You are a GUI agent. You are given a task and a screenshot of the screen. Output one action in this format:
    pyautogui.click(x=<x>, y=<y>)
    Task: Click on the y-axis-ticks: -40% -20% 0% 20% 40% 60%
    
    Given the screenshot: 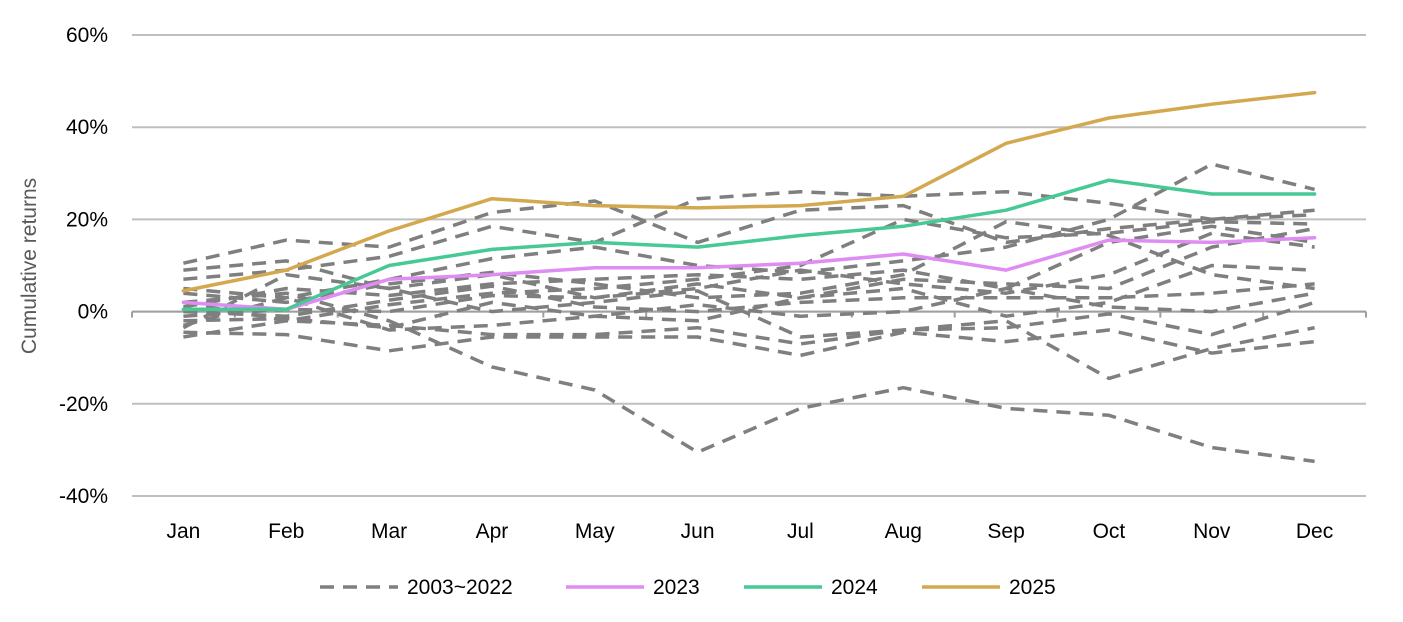 What is the action you would take?
    pyautogui.click(x=83, y=266)
    